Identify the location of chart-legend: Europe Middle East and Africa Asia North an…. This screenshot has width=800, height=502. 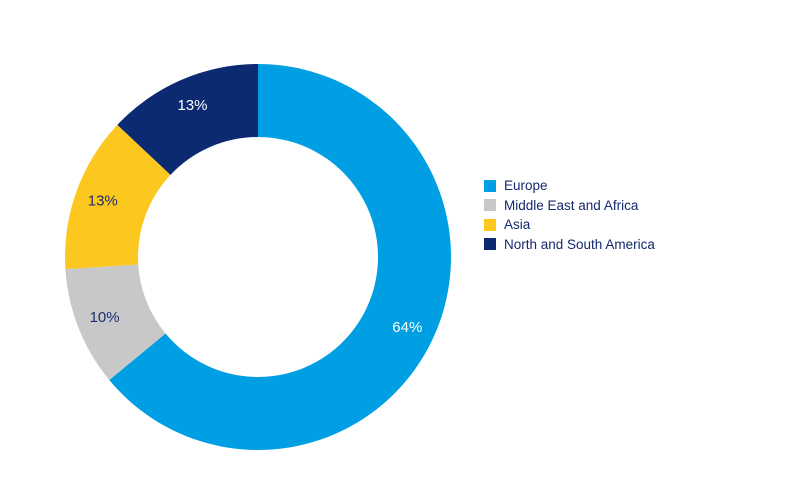
(569, 215).